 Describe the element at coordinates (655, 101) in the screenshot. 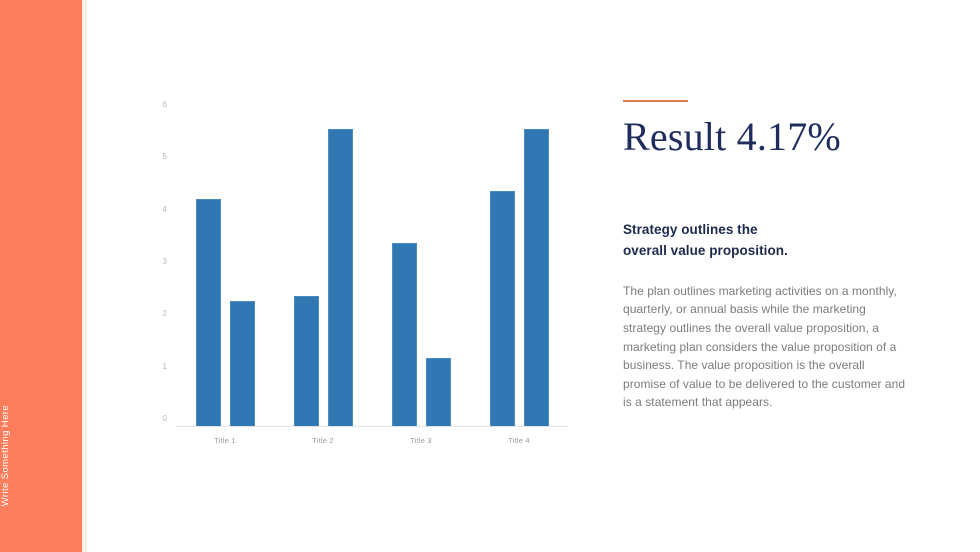

I see `accent-rule` at that location.